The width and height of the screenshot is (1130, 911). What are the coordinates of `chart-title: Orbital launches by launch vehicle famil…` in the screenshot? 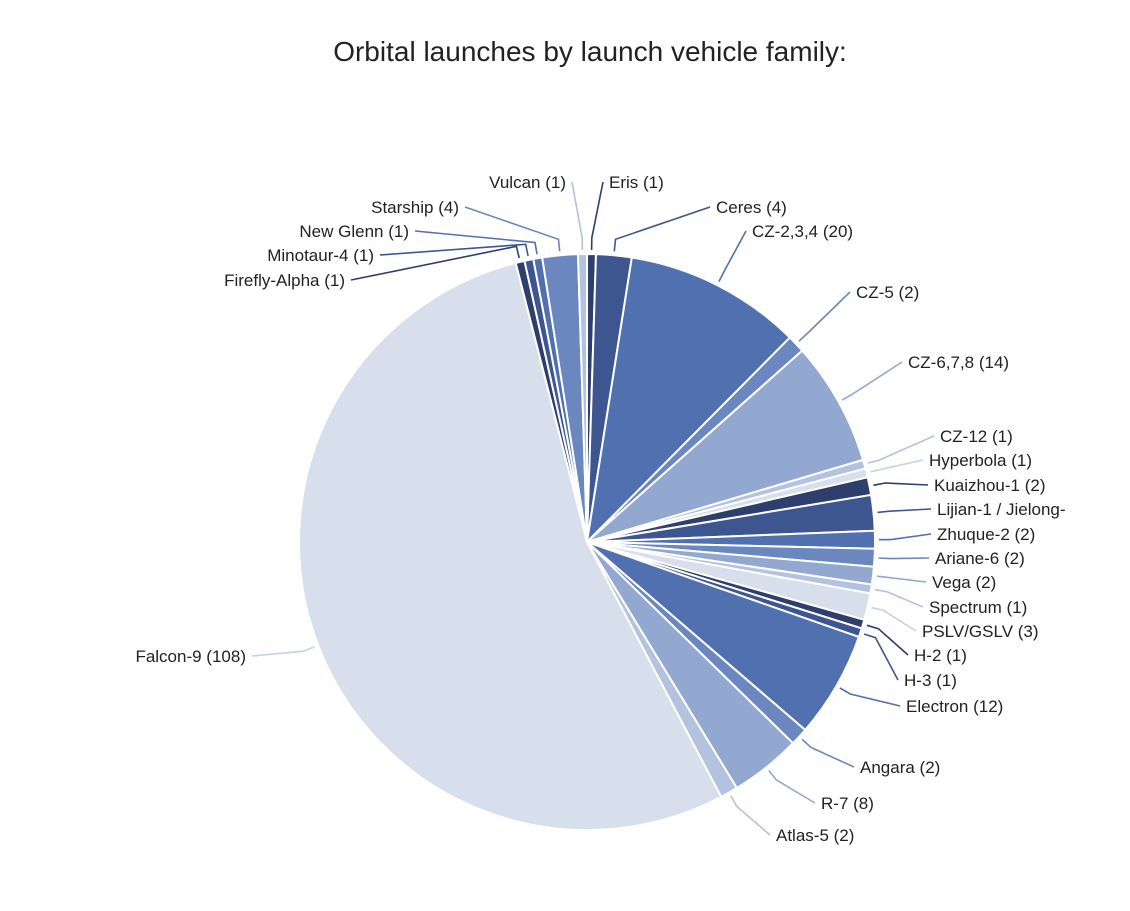 It's located at (590, 51).